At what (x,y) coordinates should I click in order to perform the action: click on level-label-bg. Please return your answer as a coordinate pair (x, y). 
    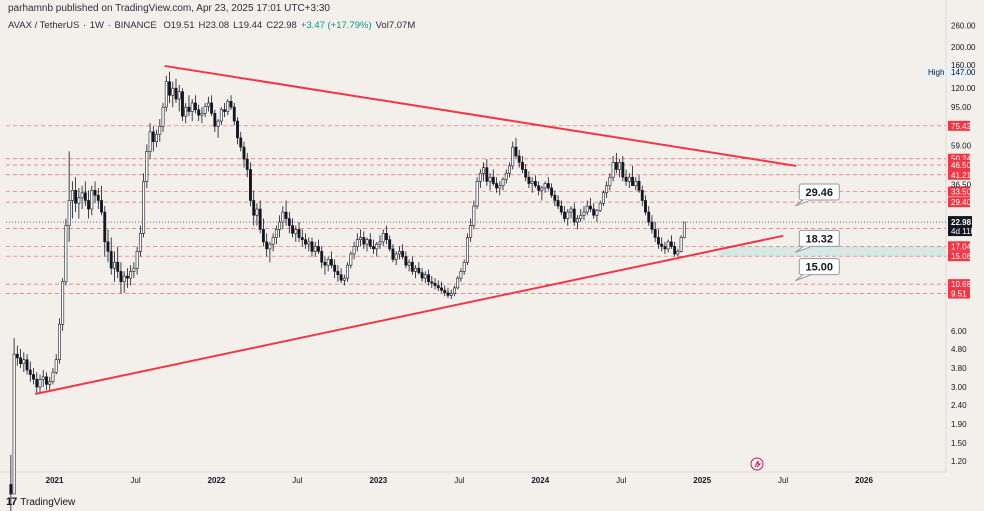
    Looking at the image, I should click on (959, 191).